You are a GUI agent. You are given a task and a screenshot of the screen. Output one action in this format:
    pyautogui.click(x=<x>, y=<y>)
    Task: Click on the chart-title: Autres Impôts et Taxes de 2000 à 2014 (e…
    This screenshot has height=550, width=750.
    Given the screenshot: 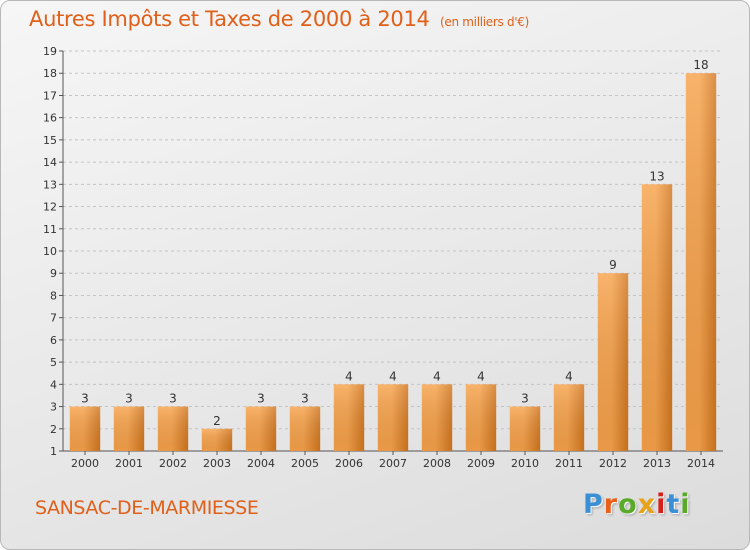 What is the action you would take?
    pyautogui.click(x=279, y=19)
    